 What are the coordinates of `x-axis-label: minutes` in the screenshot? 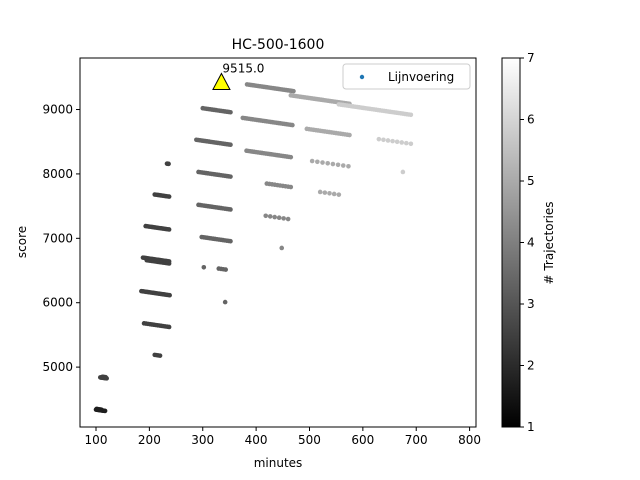 It's located at (278, 463).